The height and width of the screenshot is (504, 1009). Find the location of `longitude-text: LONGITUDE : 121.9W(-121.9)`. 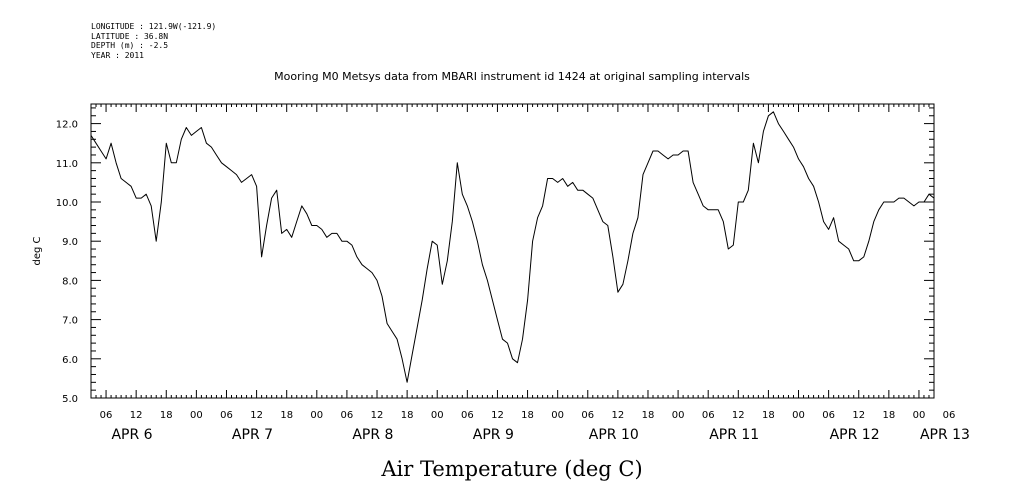

longitude-text: LONGITUDE : 121.9W(-121.9) is located at coordinates (154, 26).